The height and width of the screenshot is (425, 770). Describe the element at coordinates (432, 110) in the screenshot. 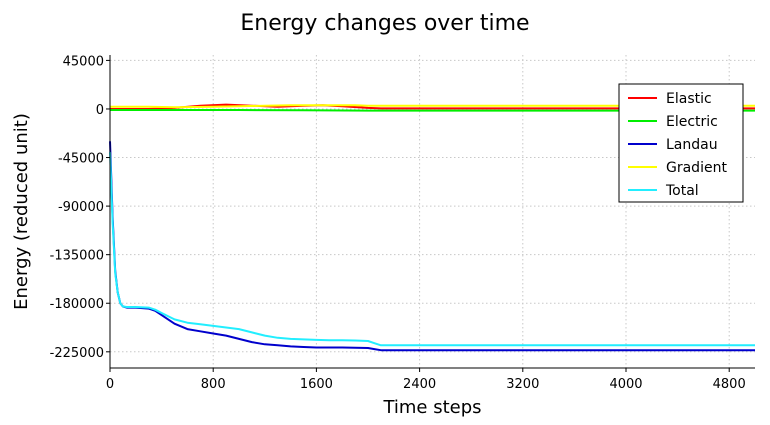

I see `series-line-electric` at that location.